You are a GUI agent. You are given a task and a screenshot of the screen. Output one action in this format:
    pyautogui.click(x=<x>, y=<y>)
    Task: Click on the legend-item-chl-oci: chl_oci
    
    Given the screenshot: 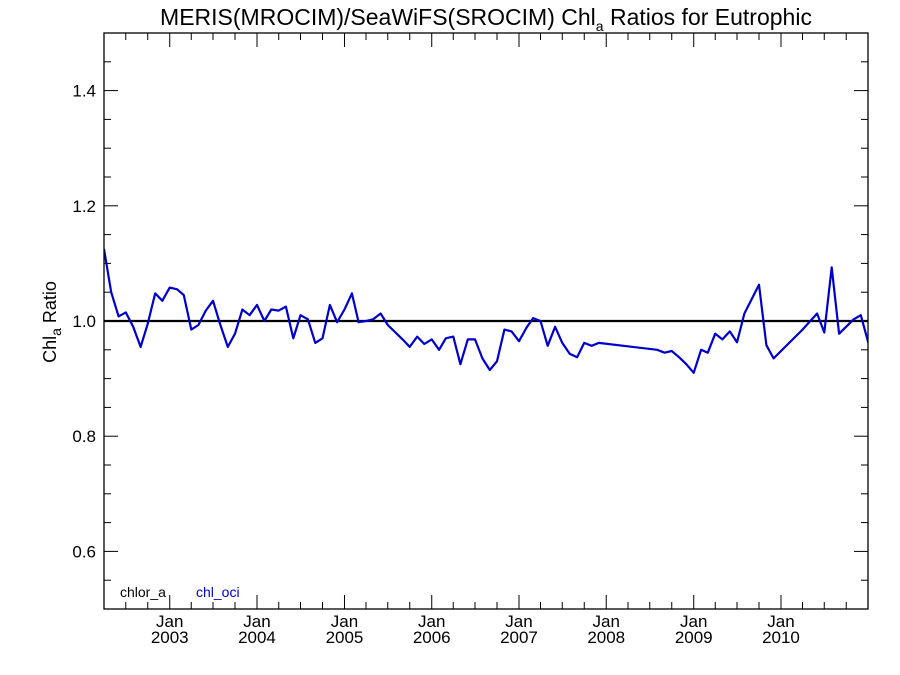 What is the action you would take?
    pyautogui.click(x=218, y=592)
    